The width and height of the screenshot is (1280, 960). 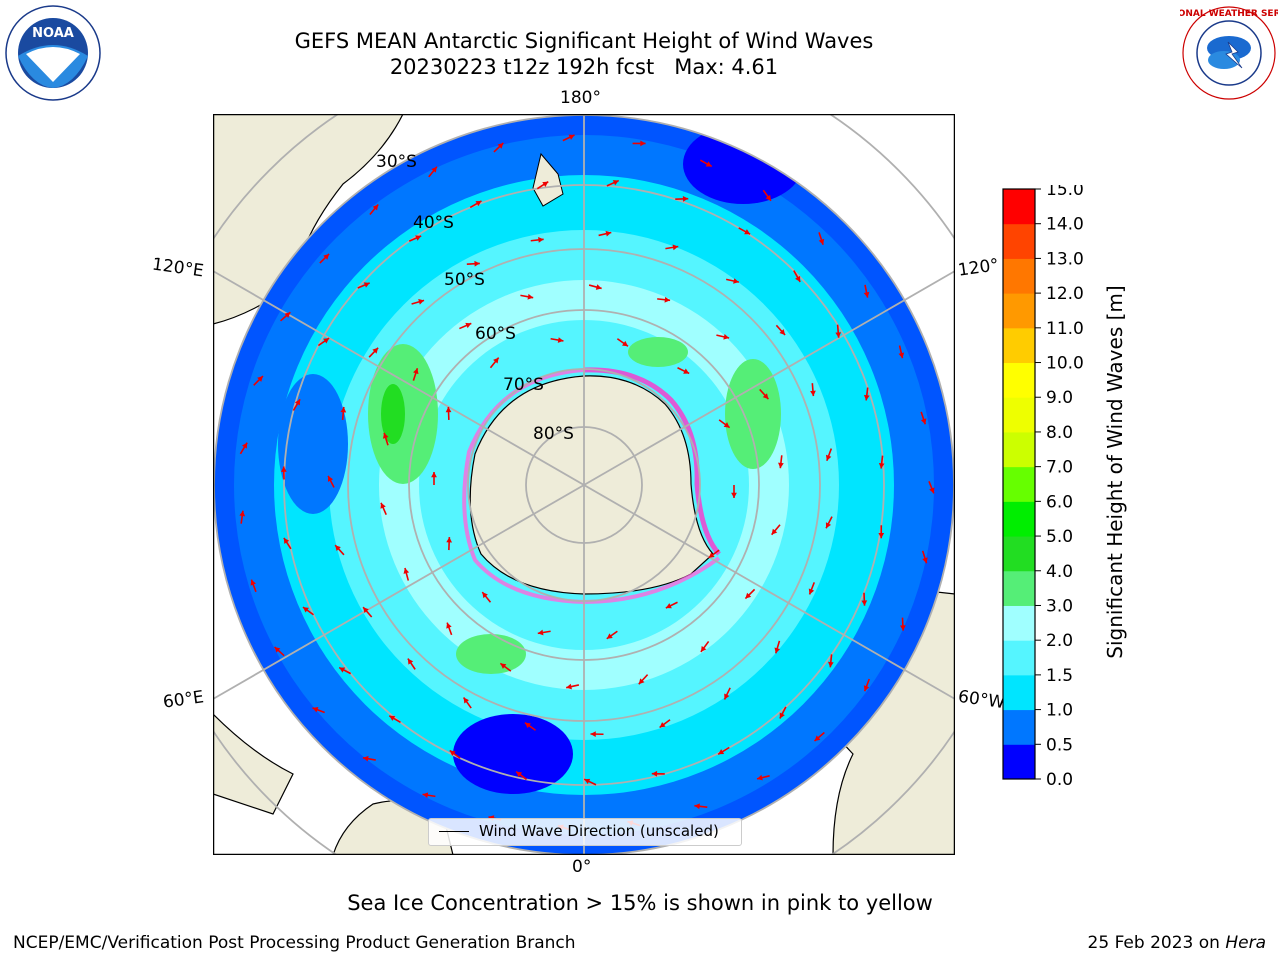 I want to click on lat-label-80s: 80°S, so click(x=553, y=434).